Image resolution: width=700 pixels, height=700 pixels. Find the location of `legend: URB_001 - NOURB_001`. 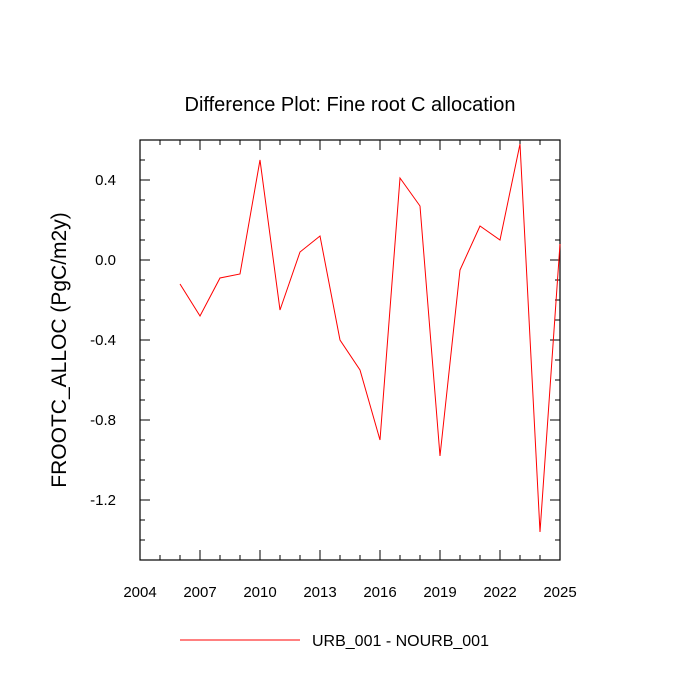

legend: URB_001 - NOURB_001 is located at coordinates (334, 641).